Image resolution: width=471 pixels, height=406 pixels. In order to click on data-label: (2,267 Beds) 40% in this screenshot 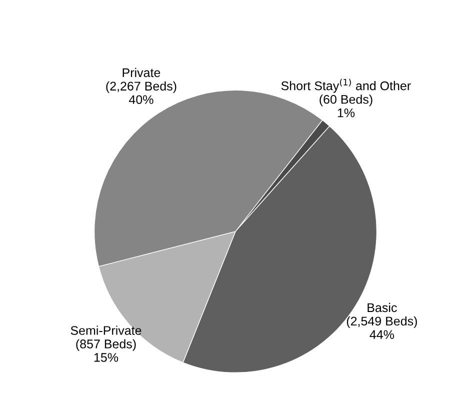, I will do `click(141, 92)`.